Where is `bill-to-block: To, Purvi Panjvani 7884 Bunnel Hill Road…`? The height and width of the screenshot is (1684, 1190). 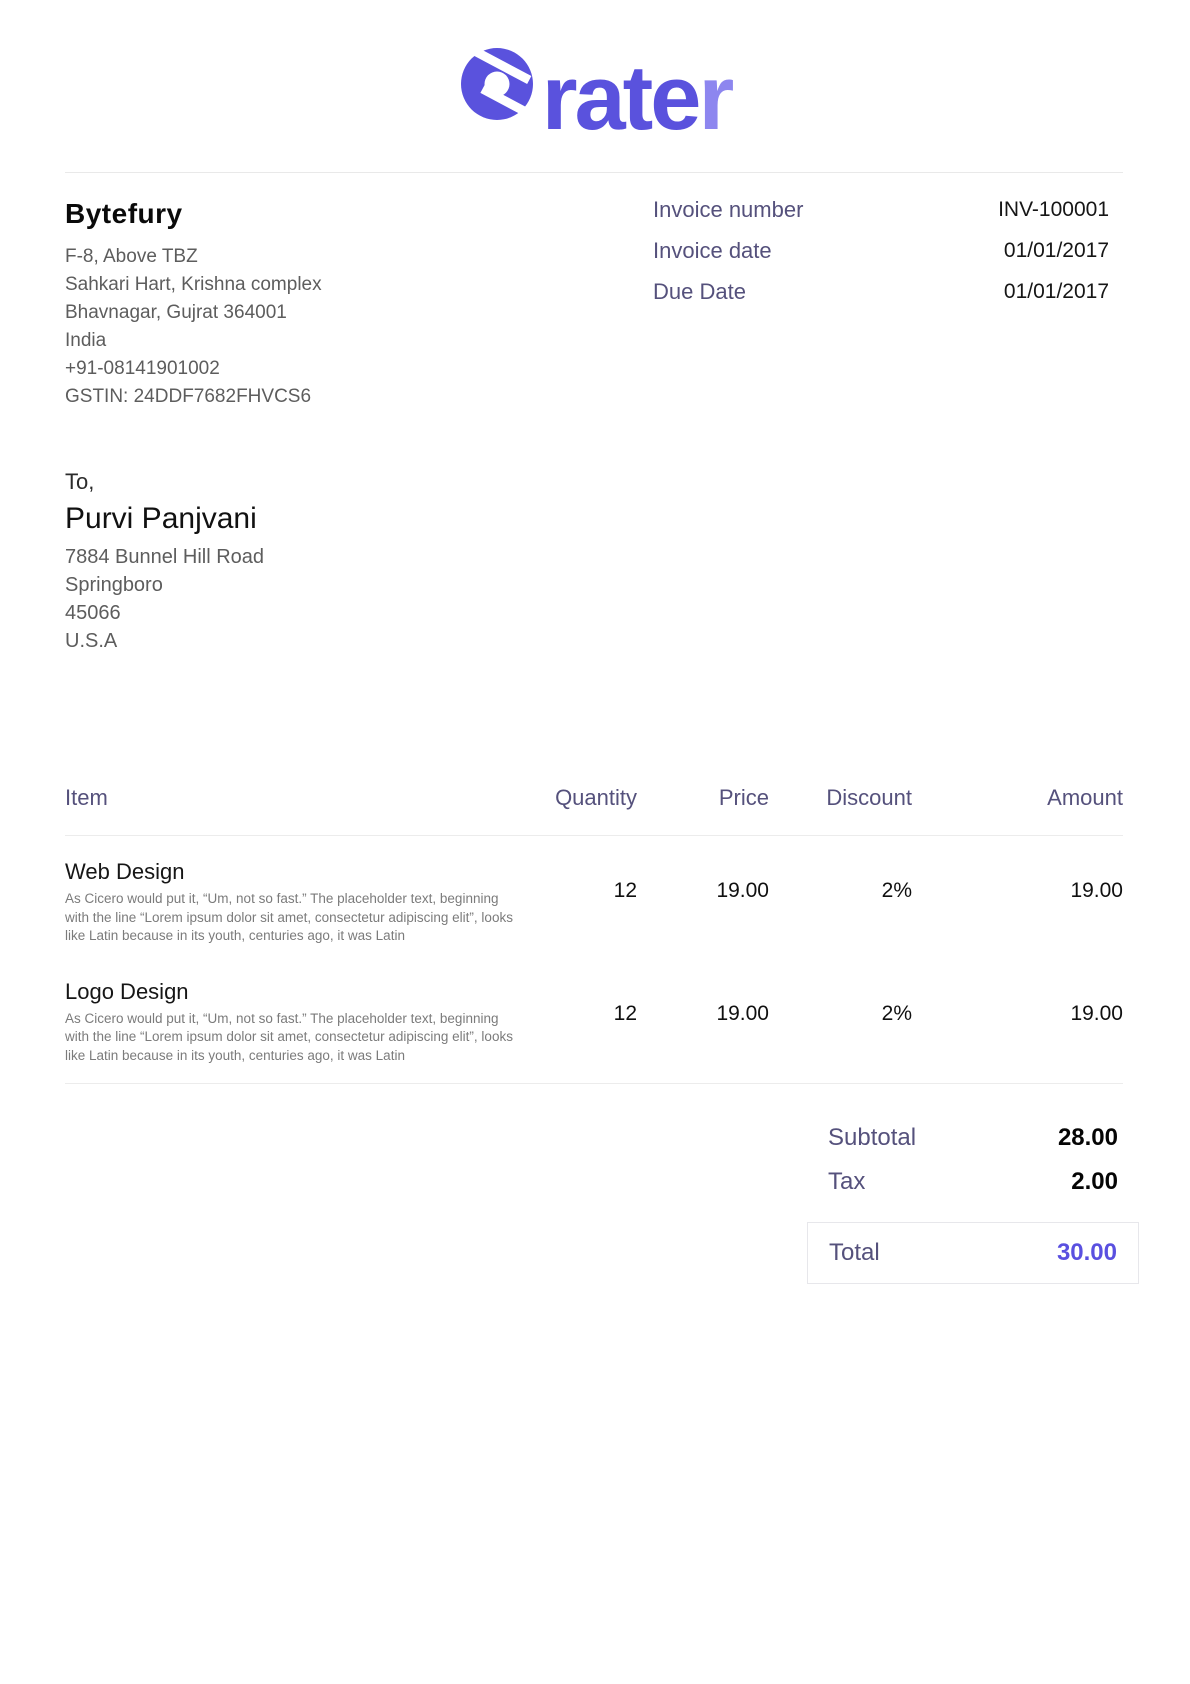 bill-to-block: To, Purvi Panjvani 7884 Bunnel Hill Road… is located at coordinates (594, 561).